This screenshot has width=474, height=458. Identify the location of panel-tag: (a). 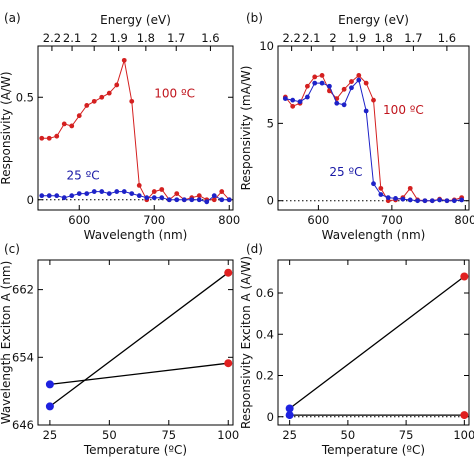
(12, 18).